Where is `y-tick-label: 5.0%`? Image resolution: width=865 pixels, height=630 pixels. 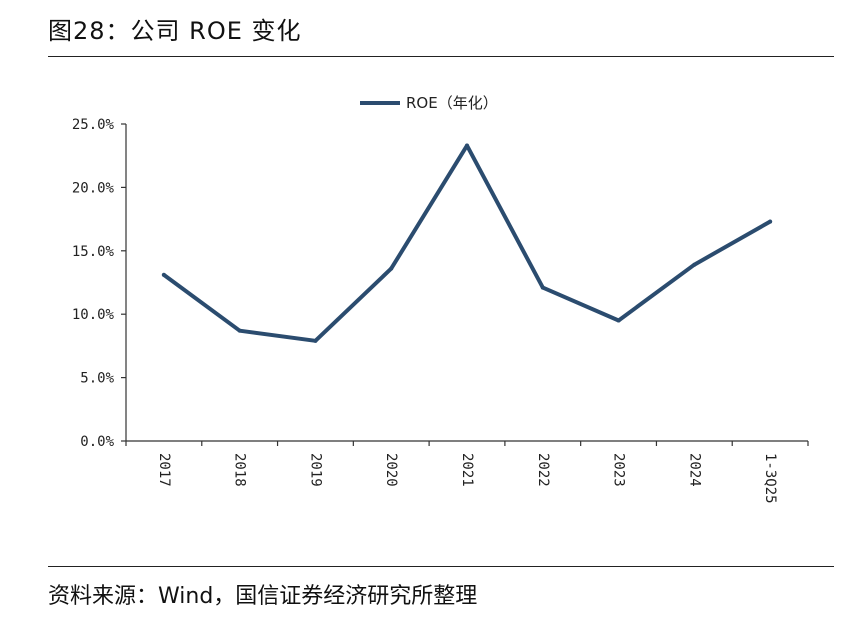 y-tick-label: 5.0% is located at coordinates (97, 379).